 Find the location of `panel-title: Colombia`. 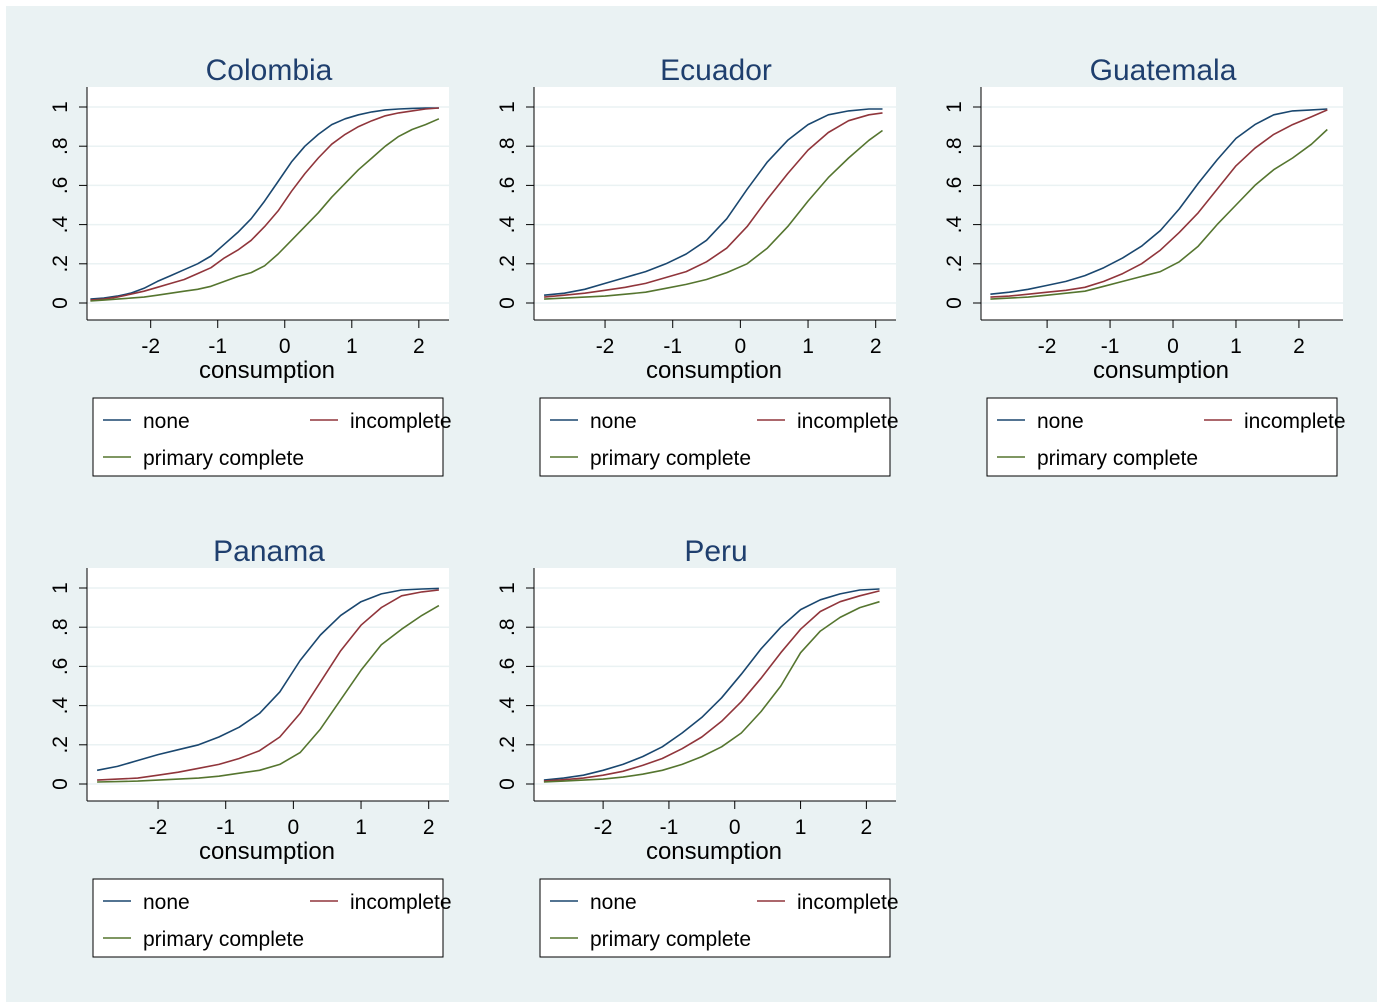

panel-title: Colombia is located at coordinates (269, 70).